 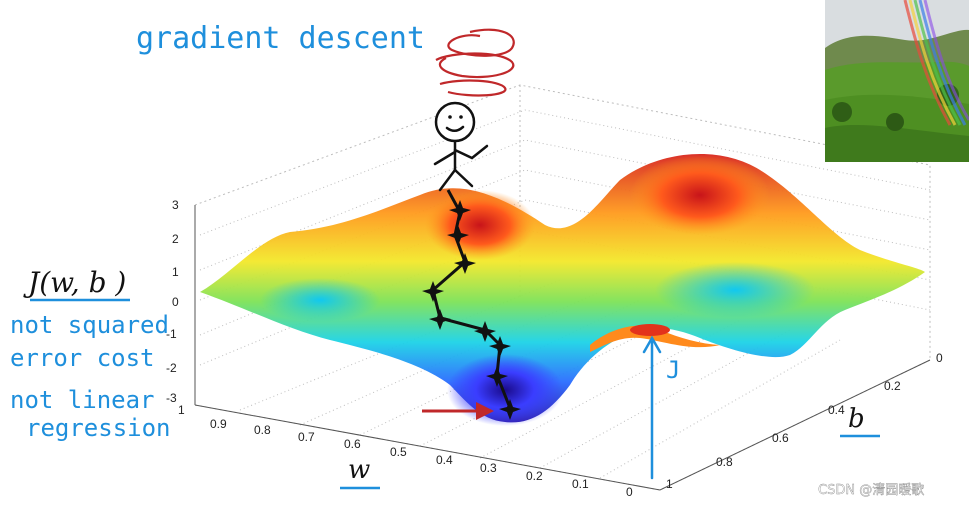 I want to click on surface-j-arrow, so click(x=652, y=407).